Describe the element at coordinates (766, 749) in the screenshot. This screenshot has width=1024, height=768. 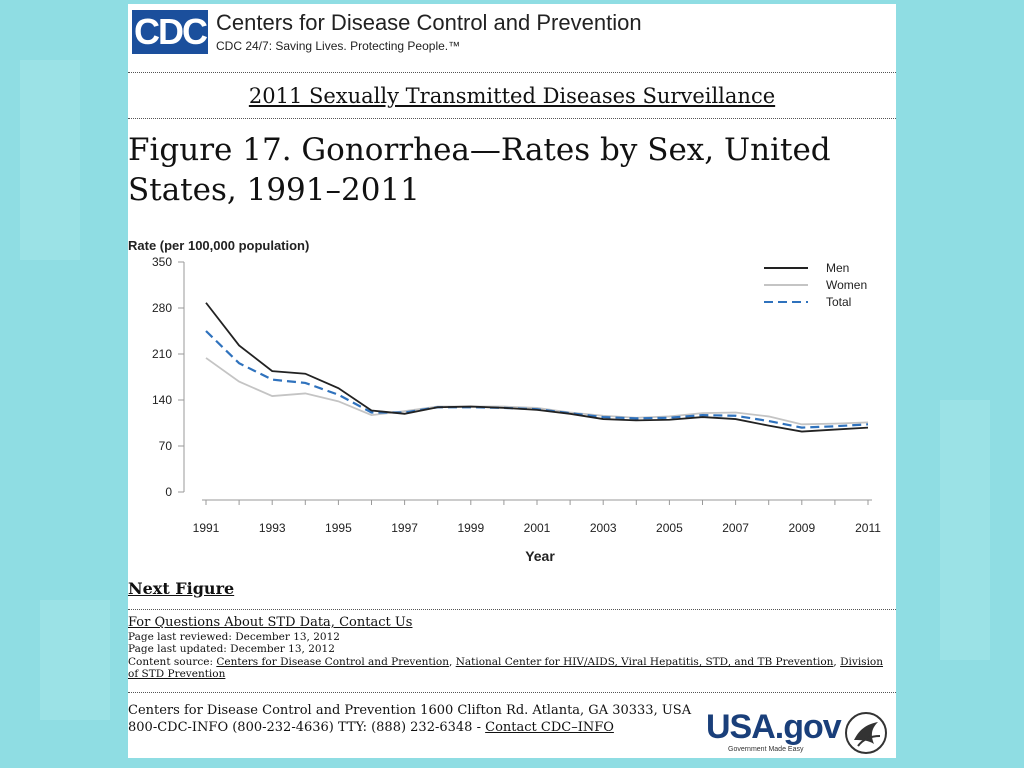
I see `usagov-subtext: Government Made Easy` at that location.